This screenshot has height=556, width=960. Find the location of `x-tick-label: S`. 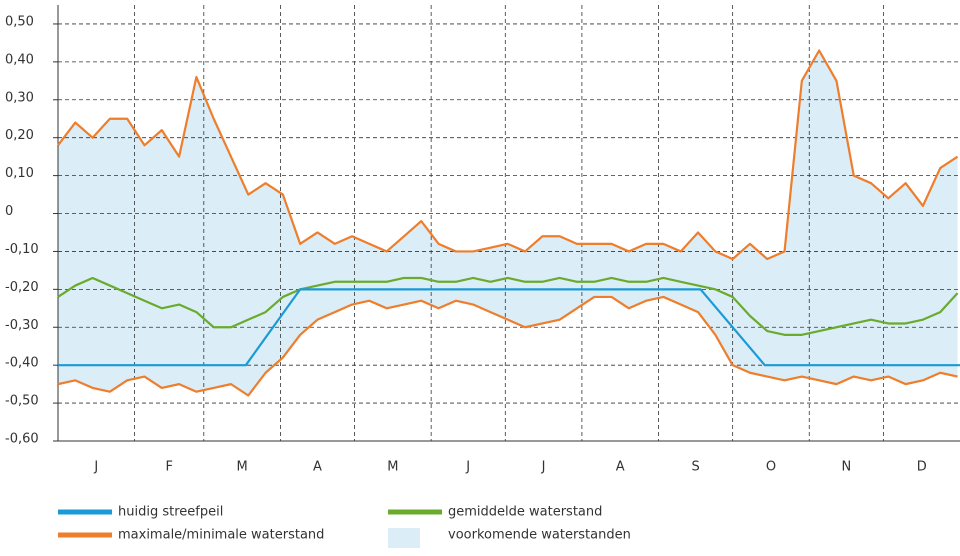

x-tick-label: S is located at coordinates (695, 467).